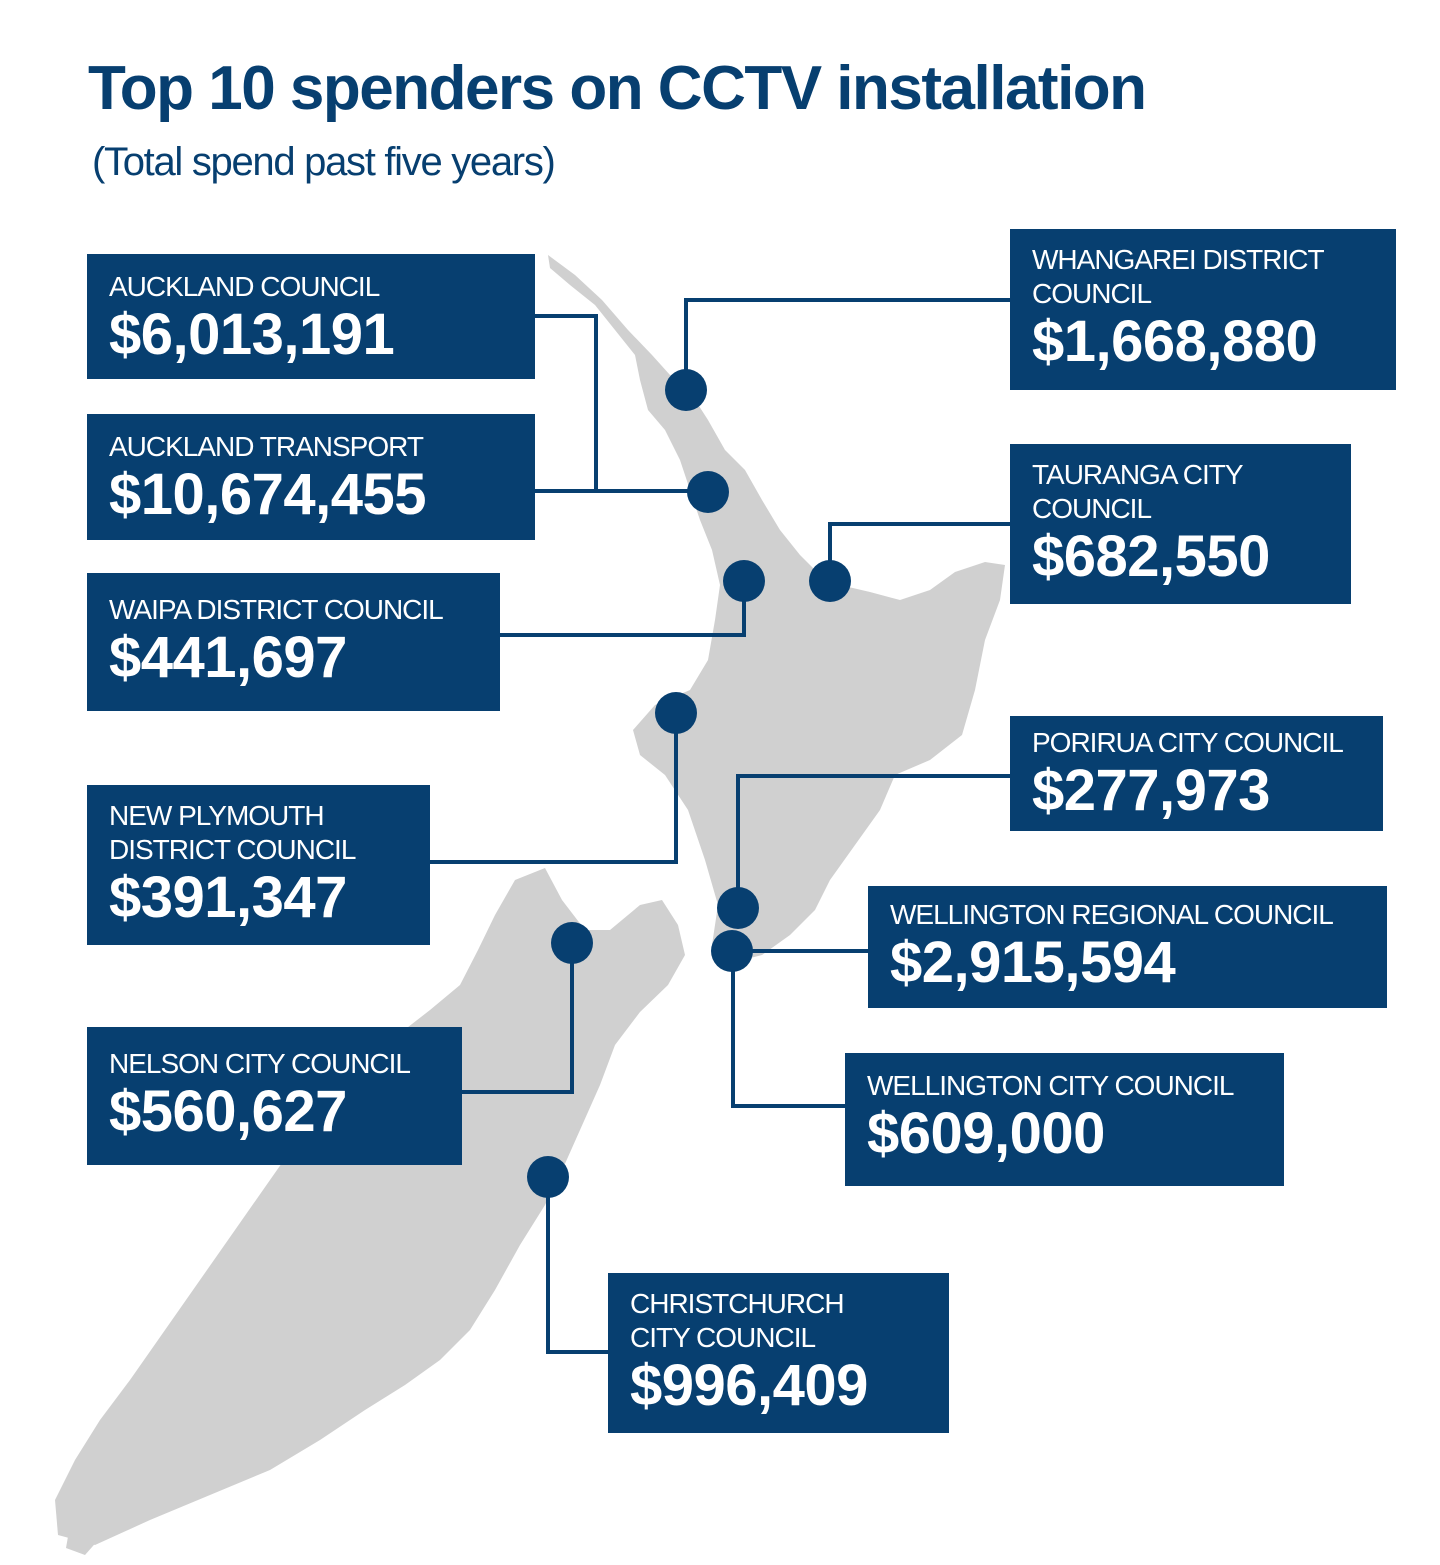  Describe the element at coordinates (847, 344) in the screenshot. I see `leader-whangarei` at that location.